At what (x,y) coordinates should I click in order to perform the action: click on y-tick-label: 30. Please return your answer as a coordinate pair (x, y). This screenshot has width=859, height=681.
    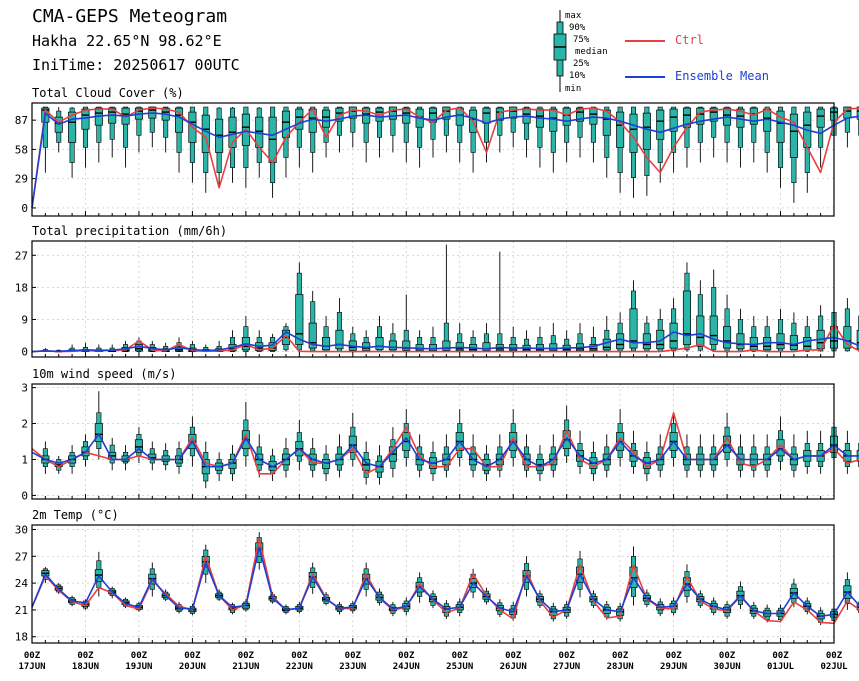
    Looking at the image, I should click on (21, 529).